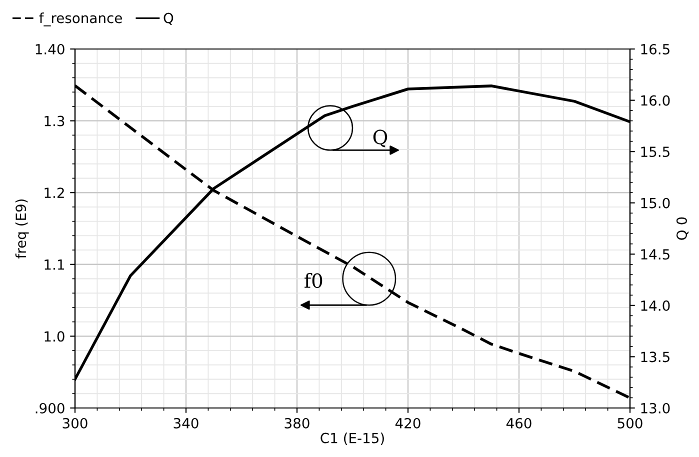 The width and height of the screenshot is (699, 457). I want to click on y2-tick-label: 16.0, so click(655, 100).